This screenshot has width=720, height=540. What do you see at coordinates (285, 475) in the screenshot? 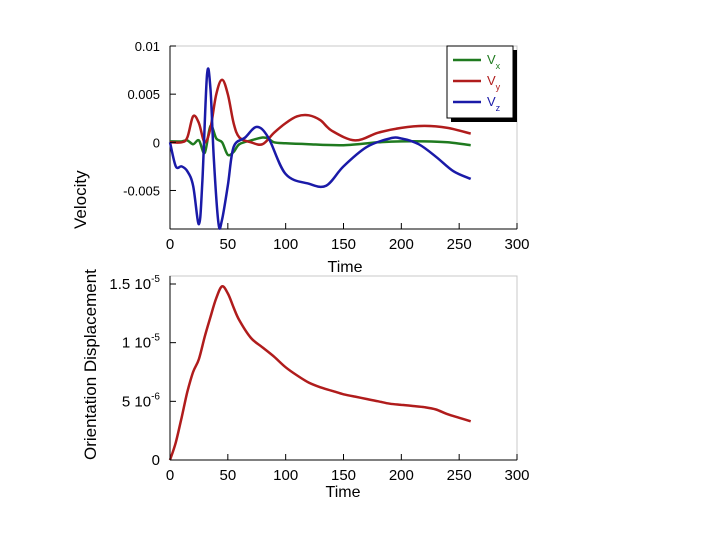
I see `displacement-x-tick-label: 100` at bounding box center [285, 475].